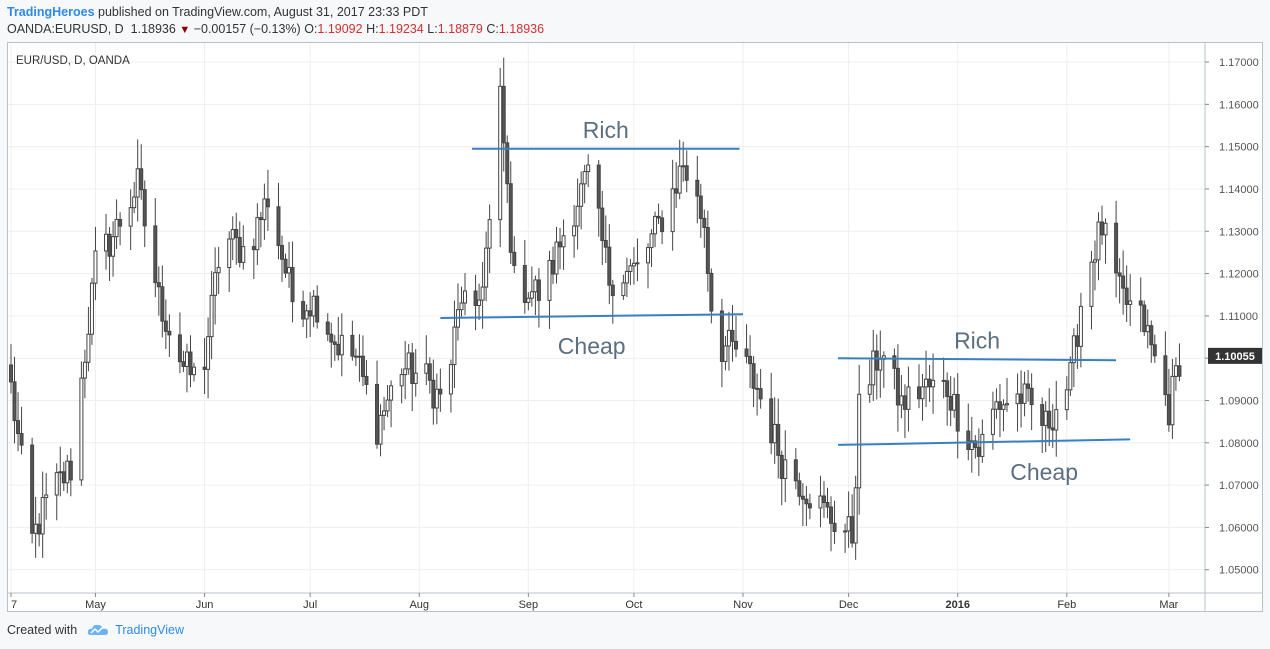 The width and height of the screenshot is (1270, 649). What do you see at coordinates (1239, 232) in the screenshot?
I see `y-tick-label: 1.13000` at bounding box center [1239, 232].